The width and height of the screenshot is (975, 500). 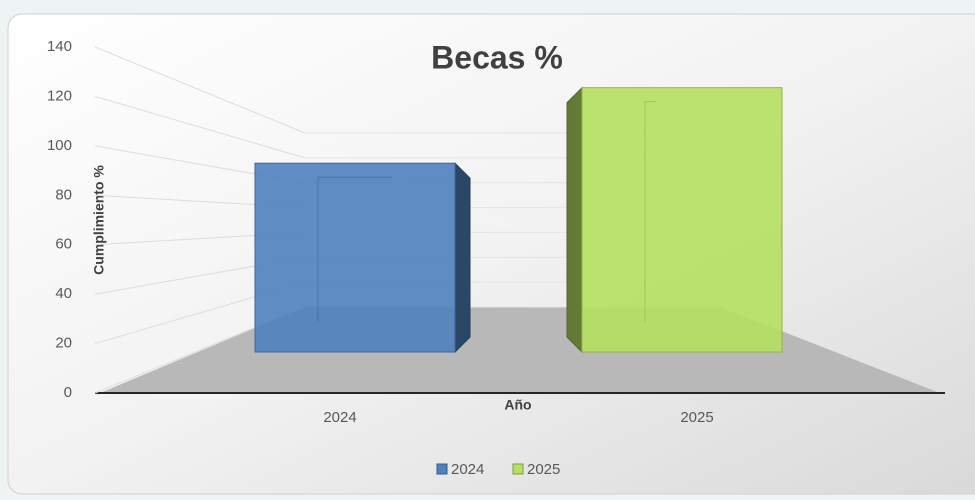 I want to click on chart-title: Becas %, so click(x=497, y=57).